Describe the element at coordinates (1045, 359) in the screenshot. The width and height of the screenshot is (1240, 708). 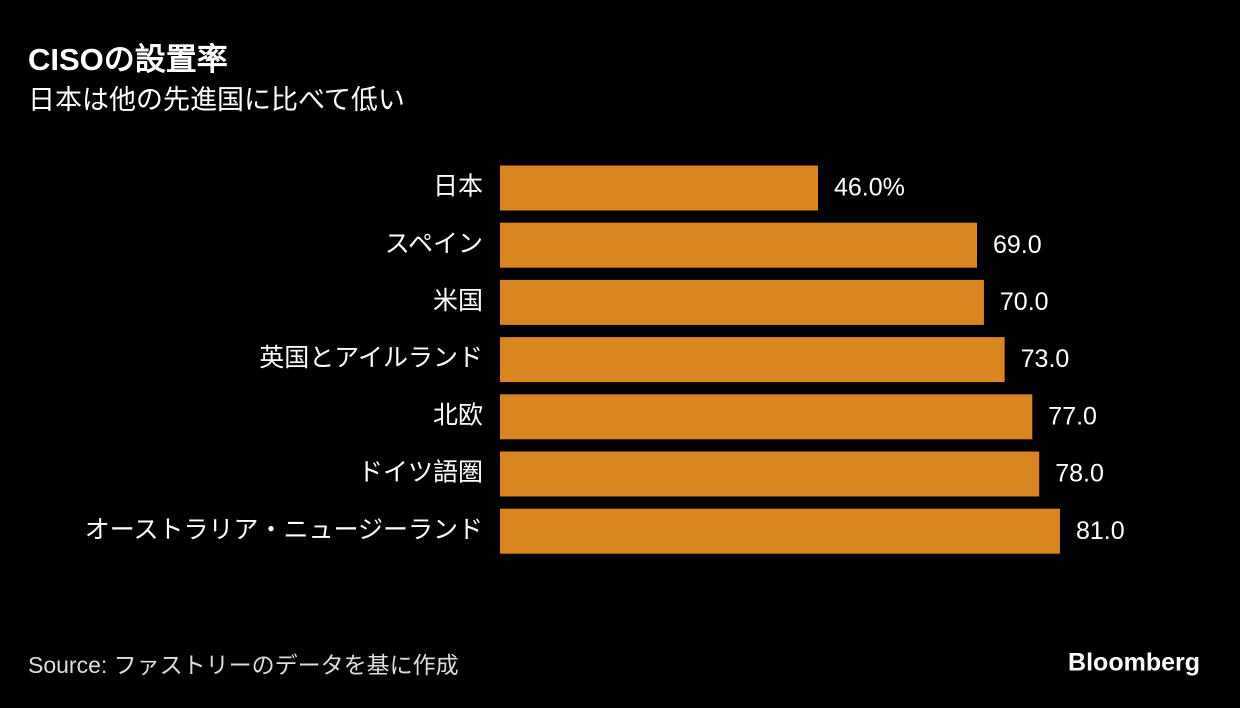
I see `value-label: 73.0` at that location.